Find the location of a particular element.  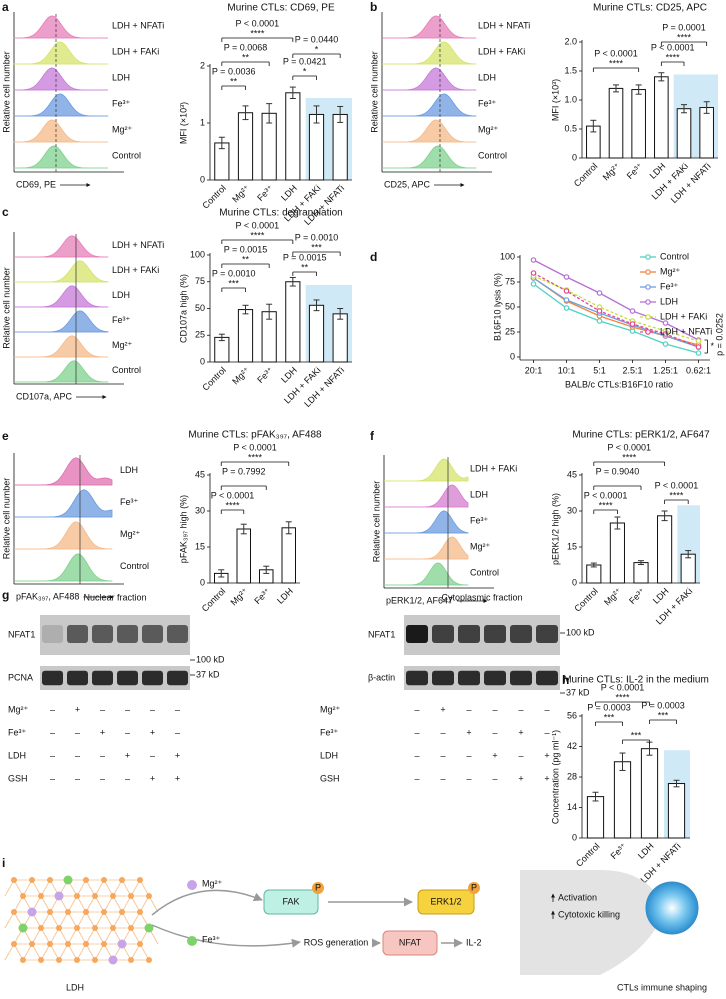

panel-letter: a is located at coordinates (5, 7).